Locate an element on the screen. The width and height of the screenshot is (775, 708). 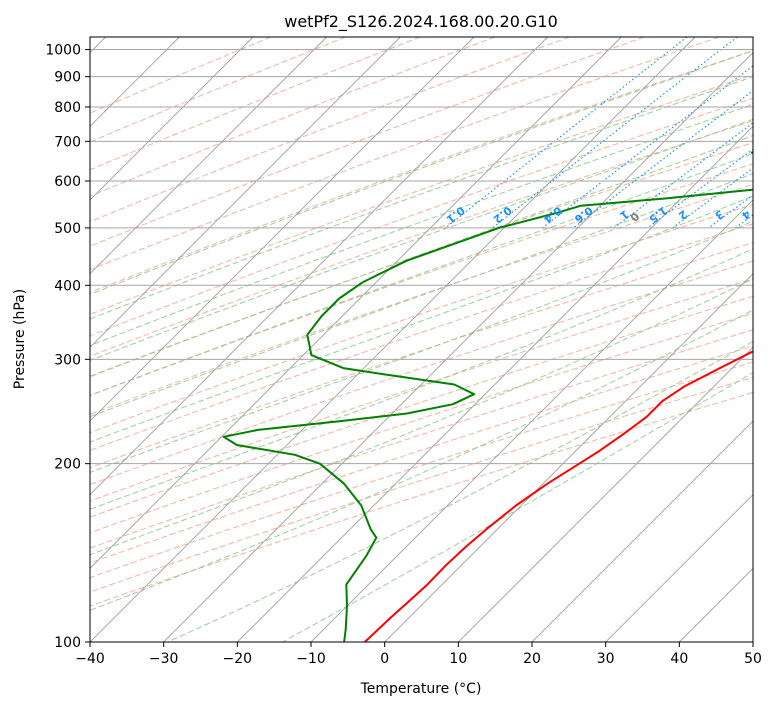
chart-title: wetPf2_S126.2024.168.00.20.G10 is located at coordinates (421, 22).